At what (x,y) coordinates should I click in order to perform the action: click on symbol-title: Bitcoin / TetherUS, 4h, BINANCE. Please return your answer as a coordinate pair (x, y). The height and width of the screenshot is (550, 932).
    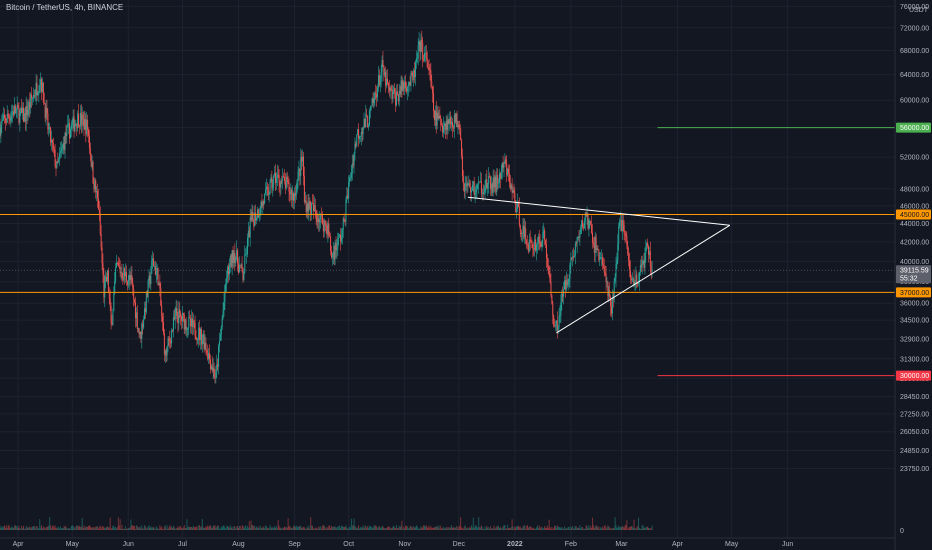
    Looking at the image, I should click on (65, 7).